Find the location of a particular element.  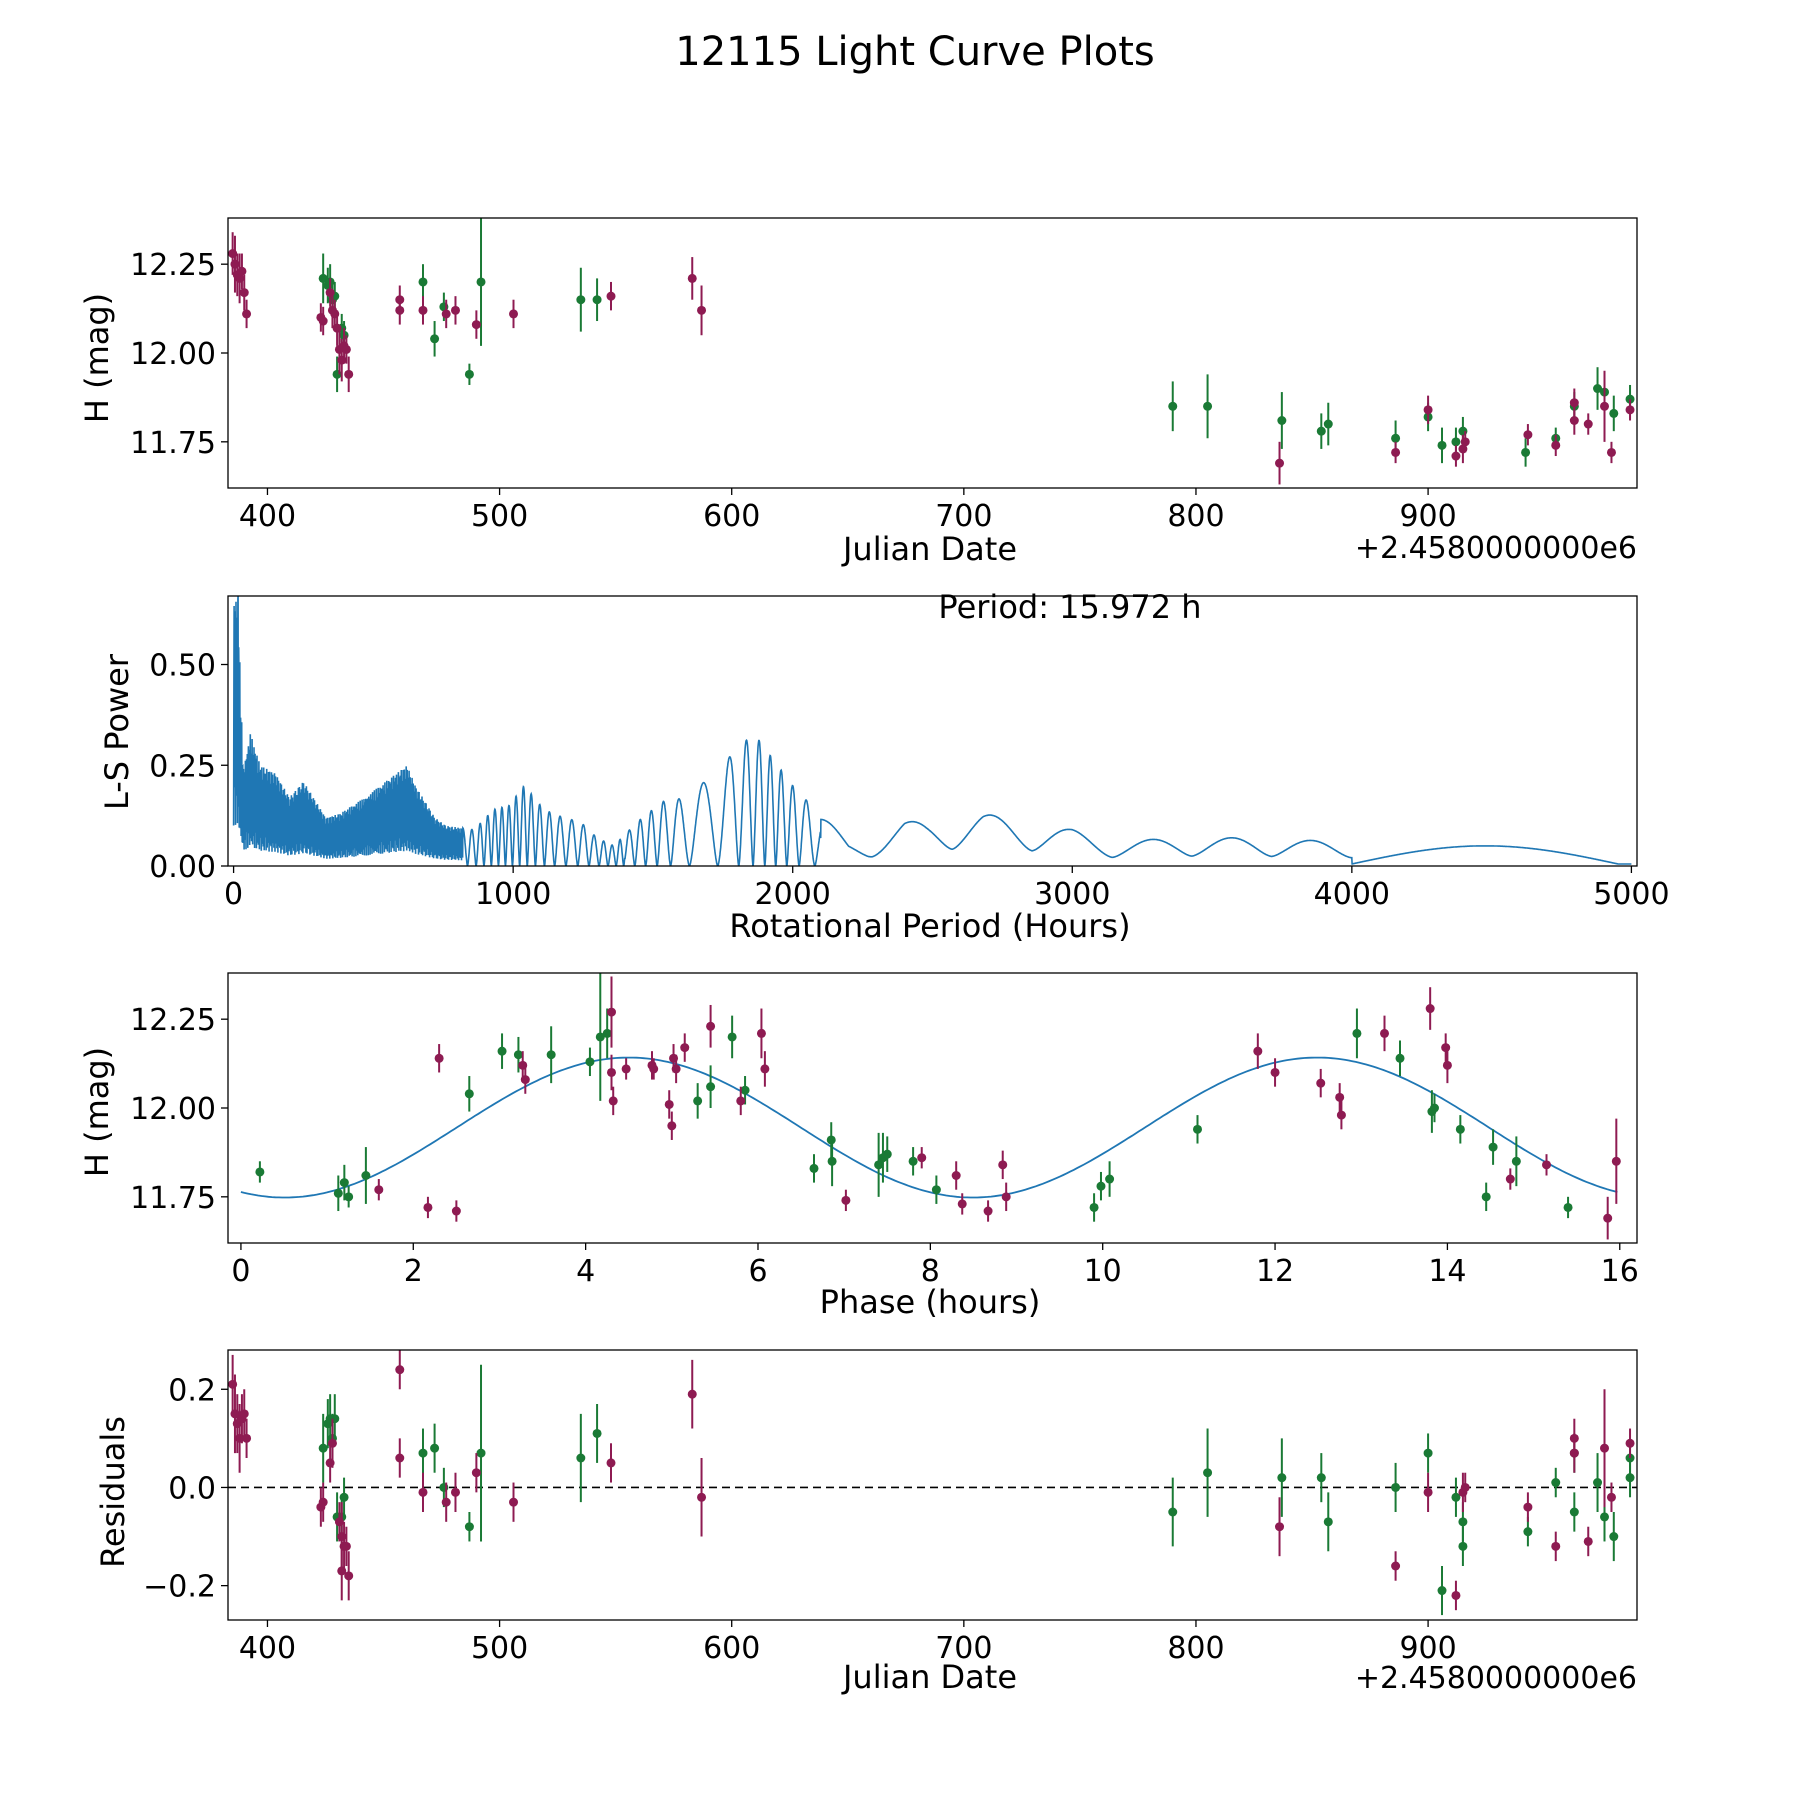

periodogram-xtick-label: 0 is located at coordinates (233, 894).